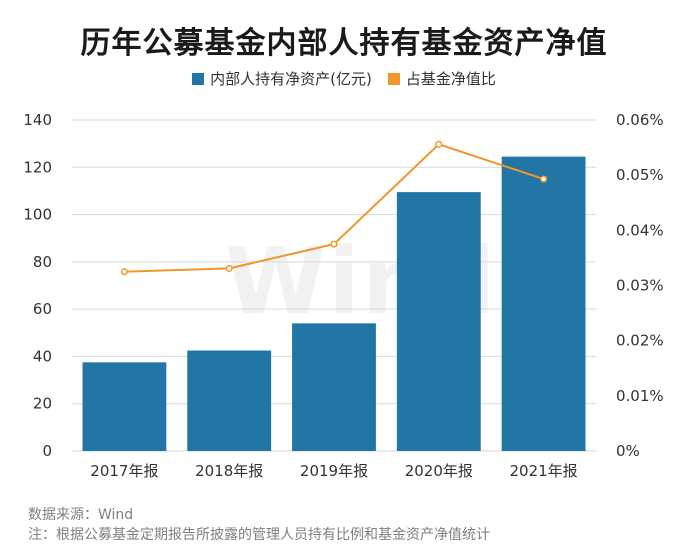 This screenshot has width=688, height=548. Describe the element at coordinates (42, 356) in the screenshot. I see `left-tick-label: 40` at that location.